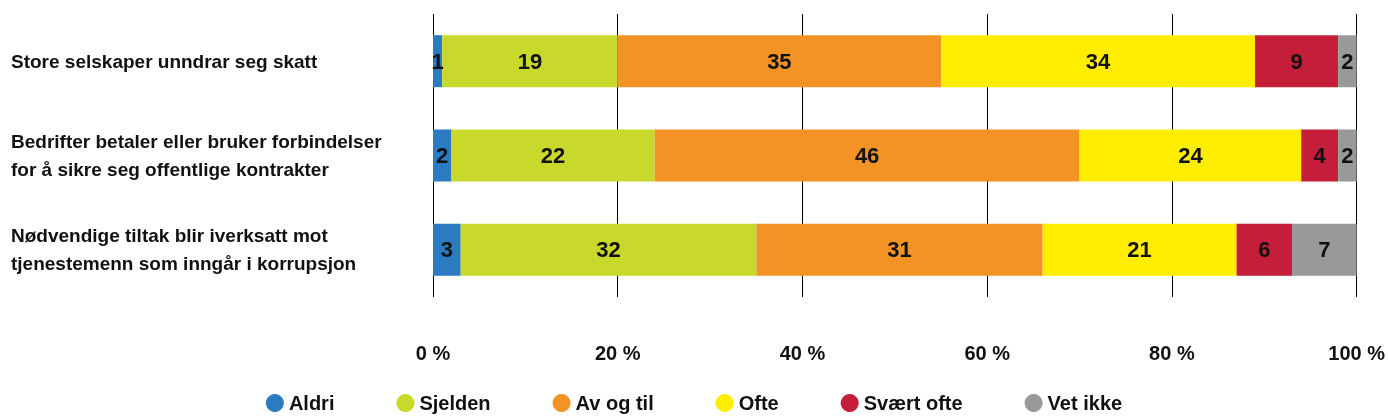  What do you see at coordinates (1357, 353) in the screenshot?
I see `x-tick-label: 100 %` at bounding box center [1357, 353].